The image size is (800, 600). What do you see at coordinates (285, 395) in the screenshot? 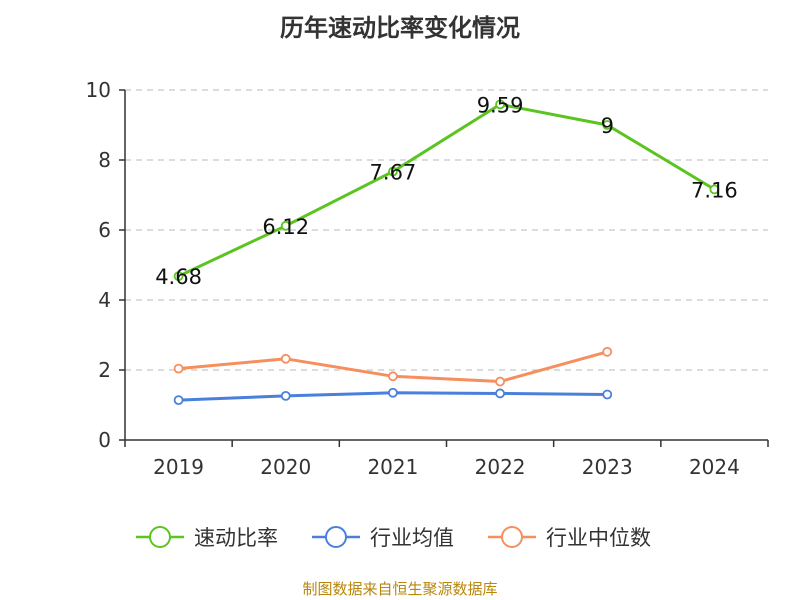
I see `data-point-s1-2020` at bounding box center [285, 395].